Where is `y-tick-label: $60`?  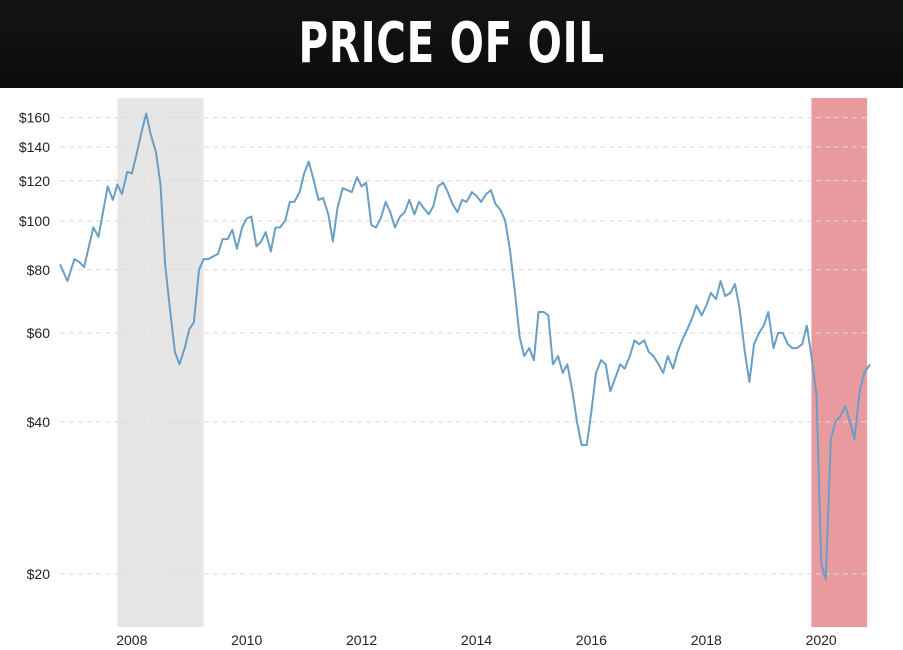
y-tick-label: $60 is located at coordinates (39, 333).